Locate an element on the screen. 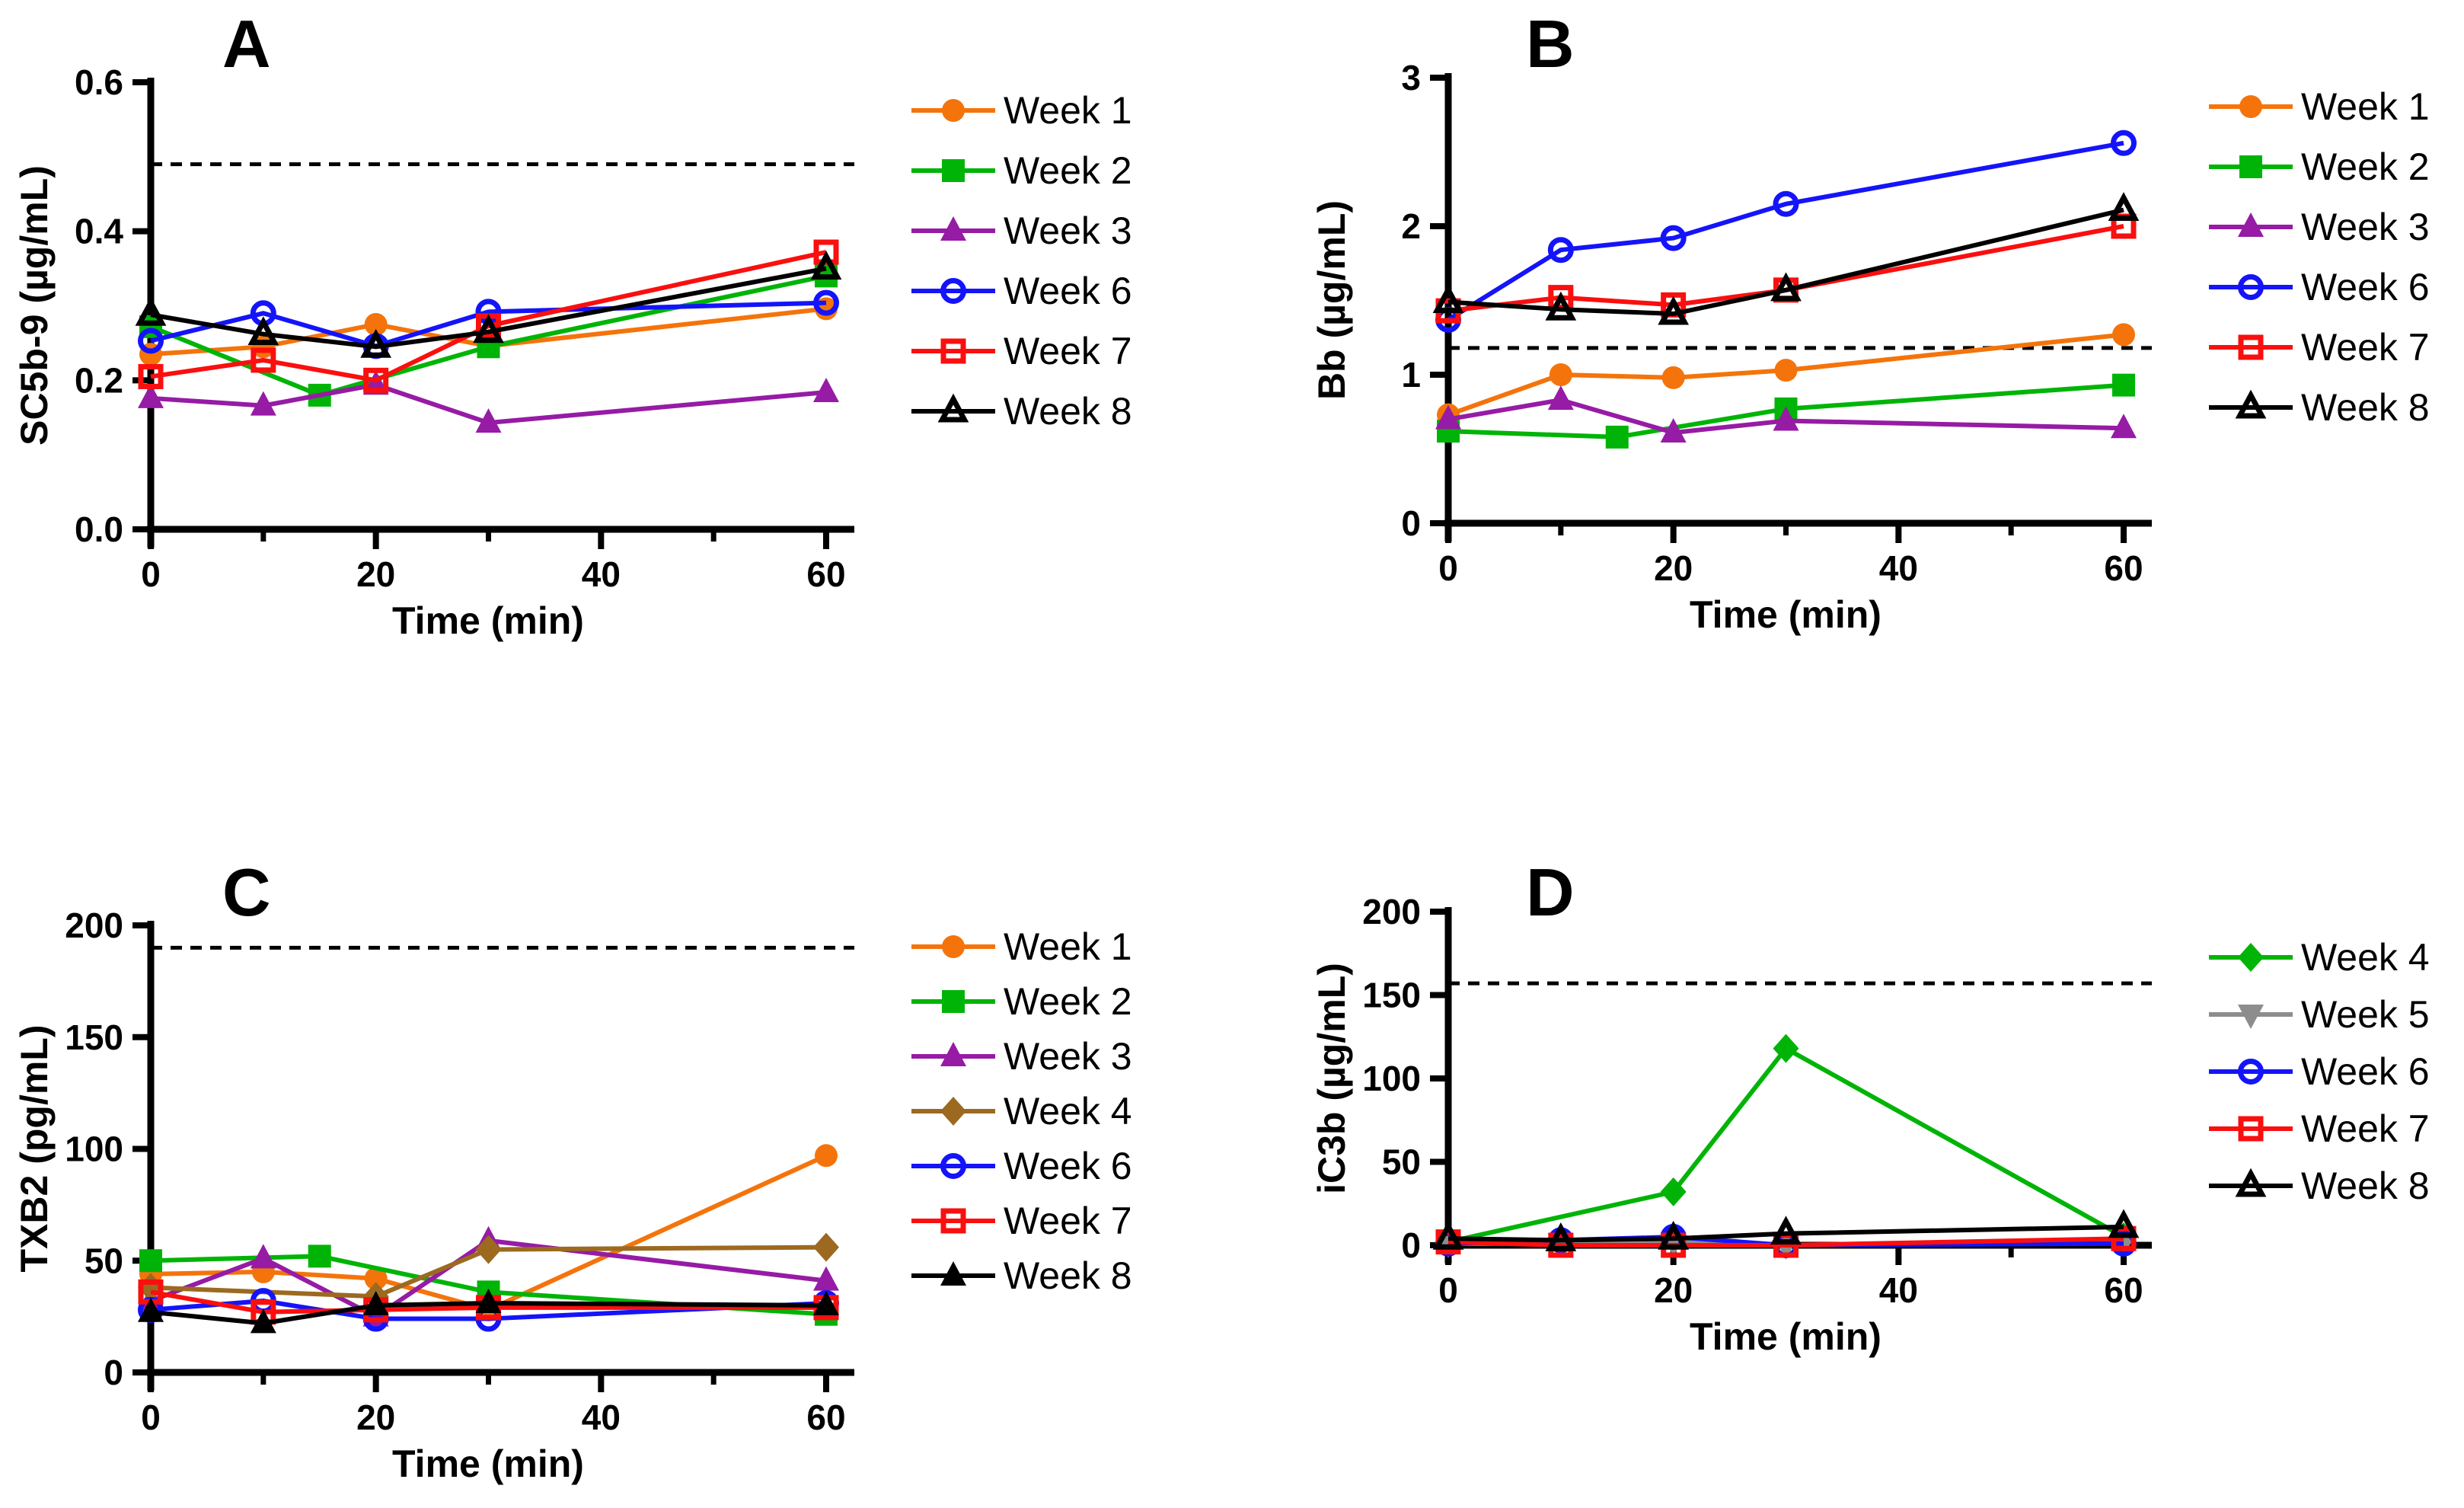 The image size is (2464, 1508). panel-c-x-axis-label: Time (min) is located at coordinates (488, 1464).